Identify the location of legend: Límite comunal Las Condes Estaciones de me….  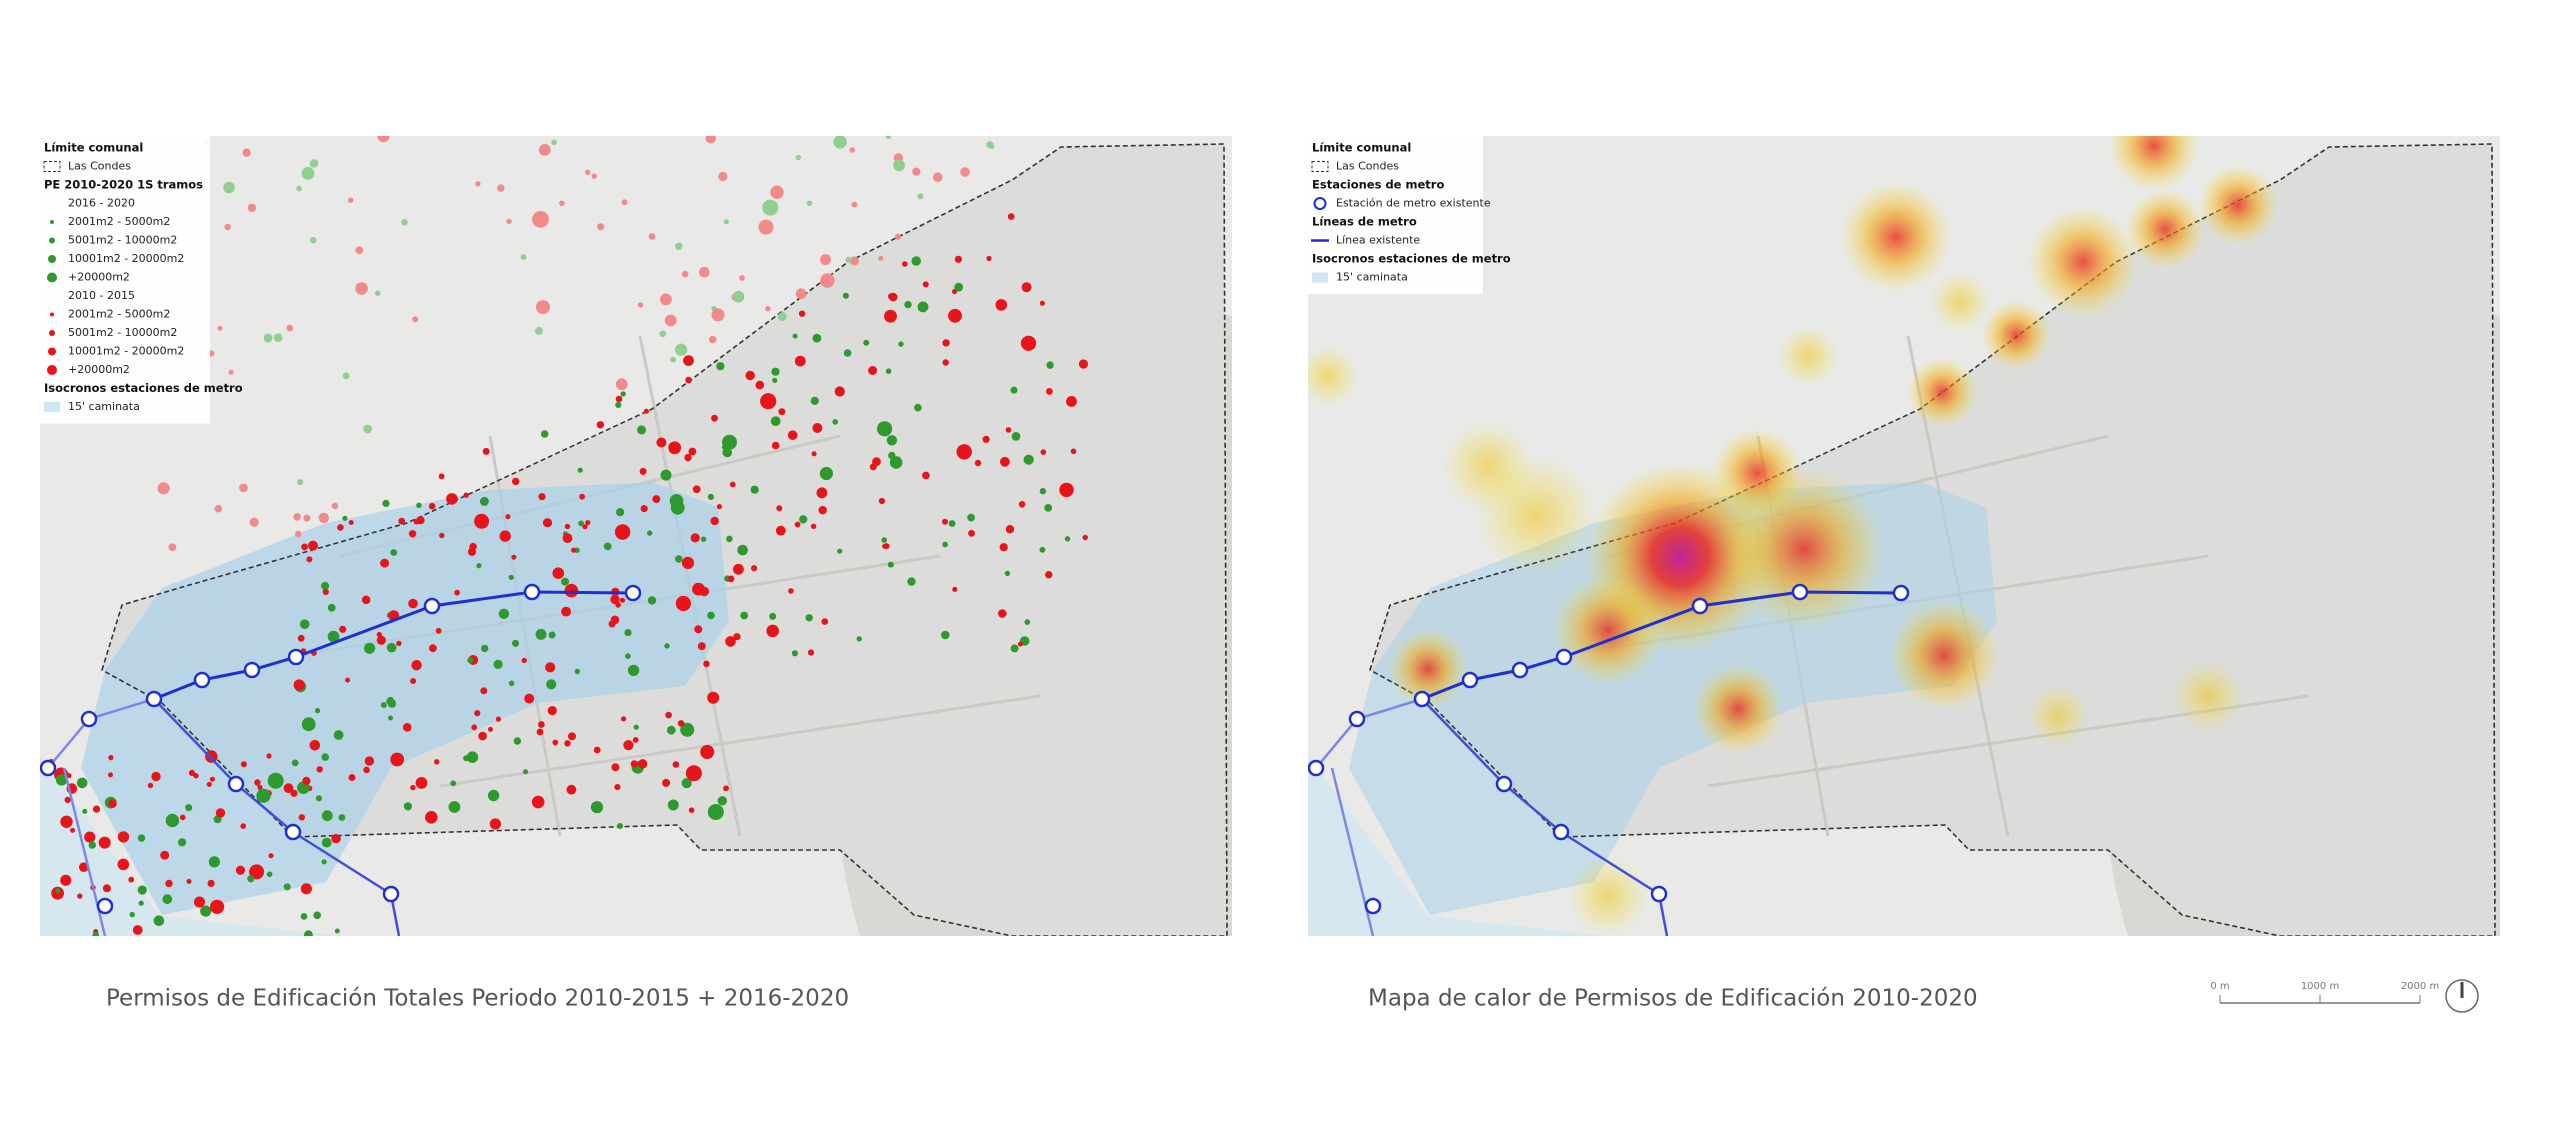
(1409, 215).